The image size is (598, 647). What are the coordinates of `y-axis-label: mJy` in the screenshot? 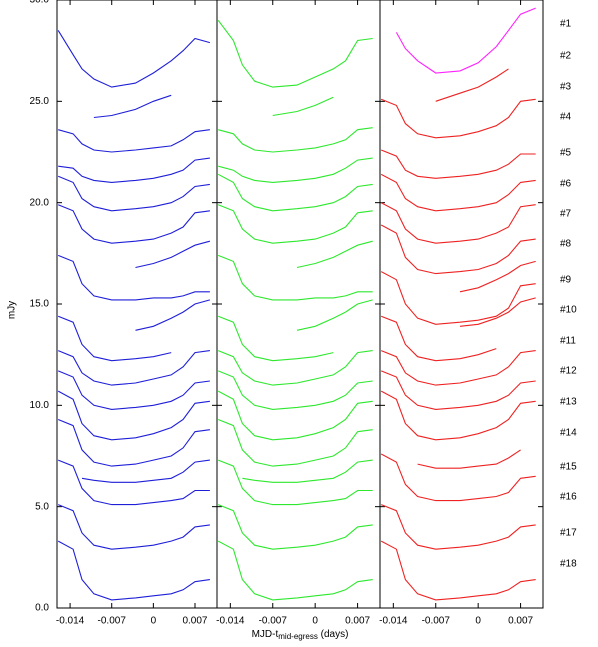 It's located at (12, 310).